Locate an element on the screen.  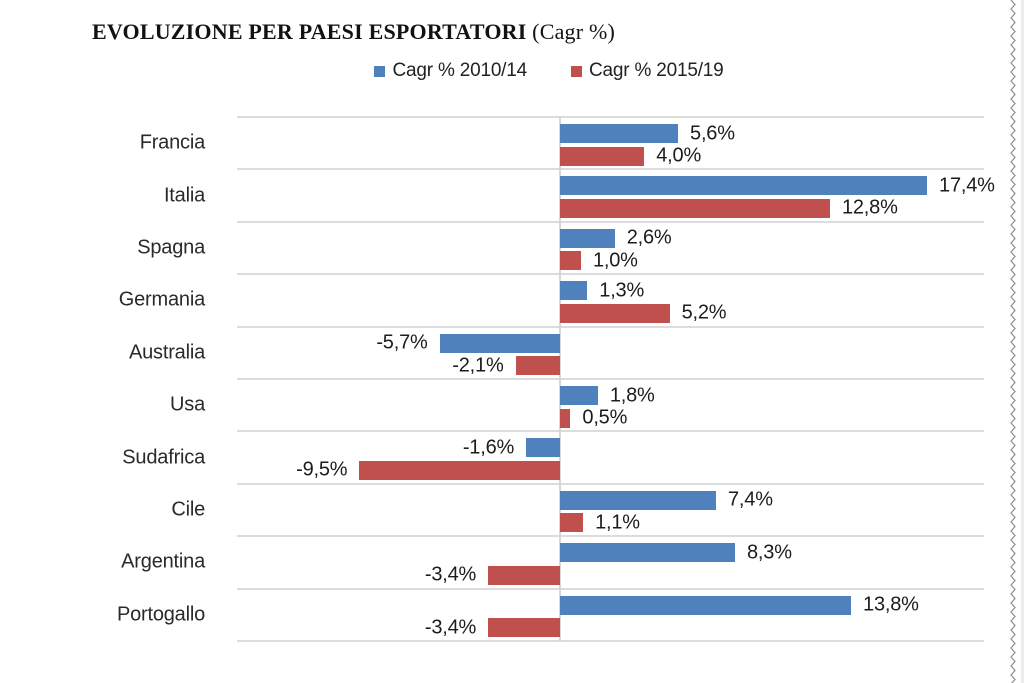
bar-value-label: 17,4% is located at coordinates (967, 185).